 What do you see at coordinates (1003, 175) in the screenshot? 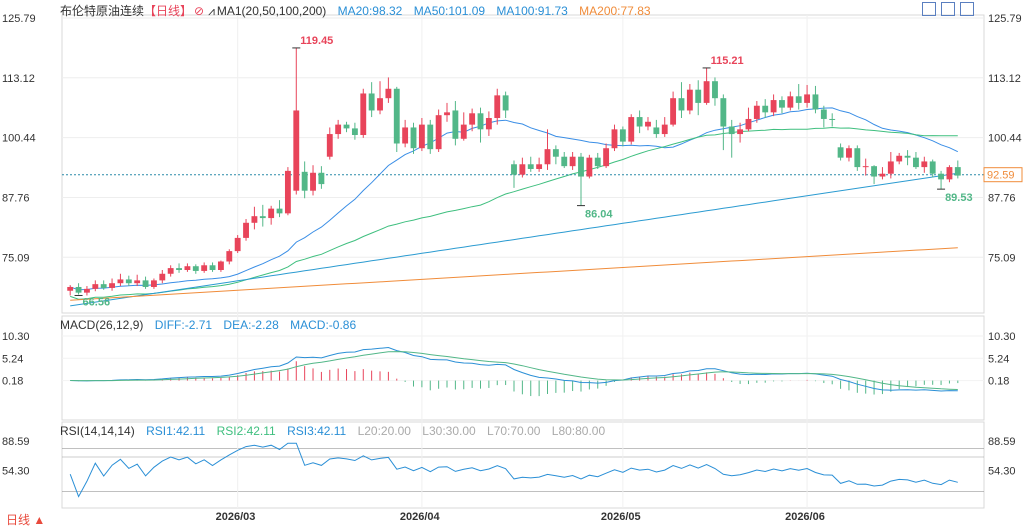
I see `last-price-box` at bounding box center [1003, 175].